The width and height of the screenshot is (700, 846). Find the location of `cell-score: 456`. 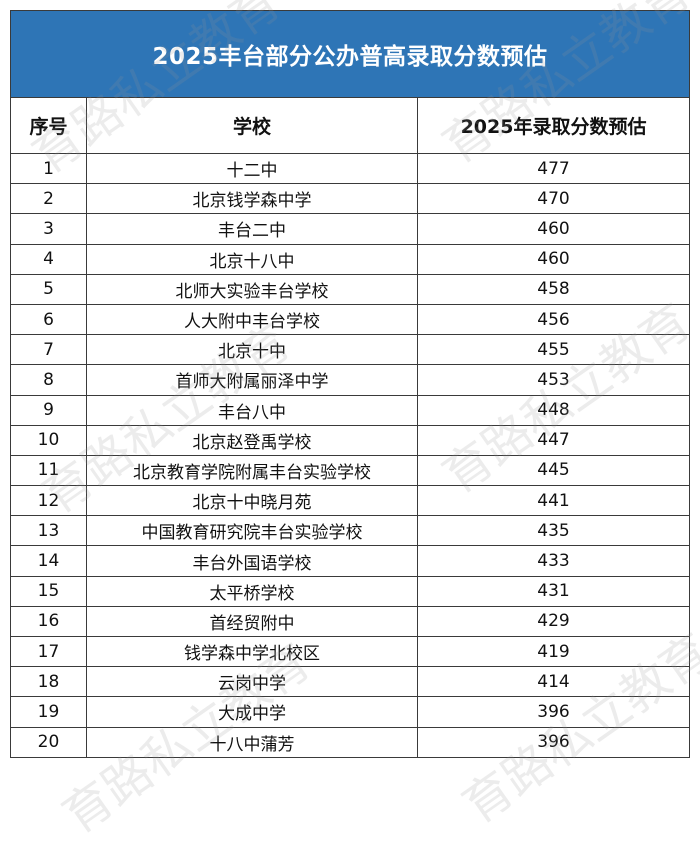

cell-score: 456 is located at coordinates (553, 319).